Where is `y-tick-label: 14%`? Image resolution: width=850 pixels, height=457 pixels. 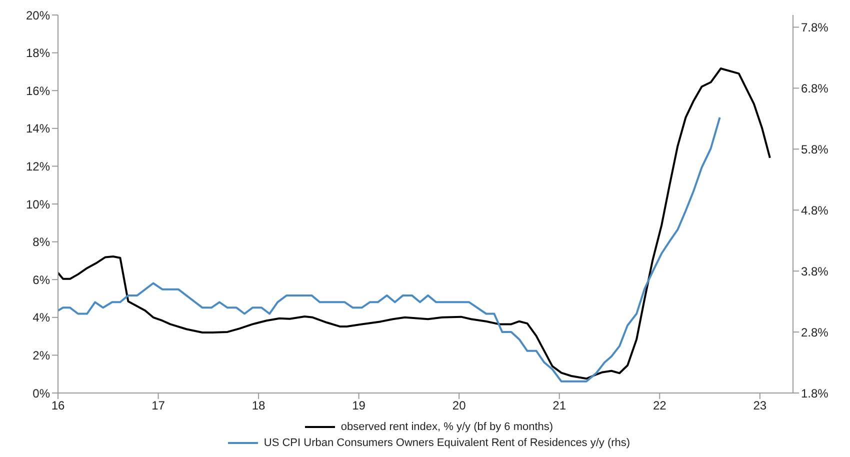
y-tick-label: 14% is located at coordinates (38, 129).